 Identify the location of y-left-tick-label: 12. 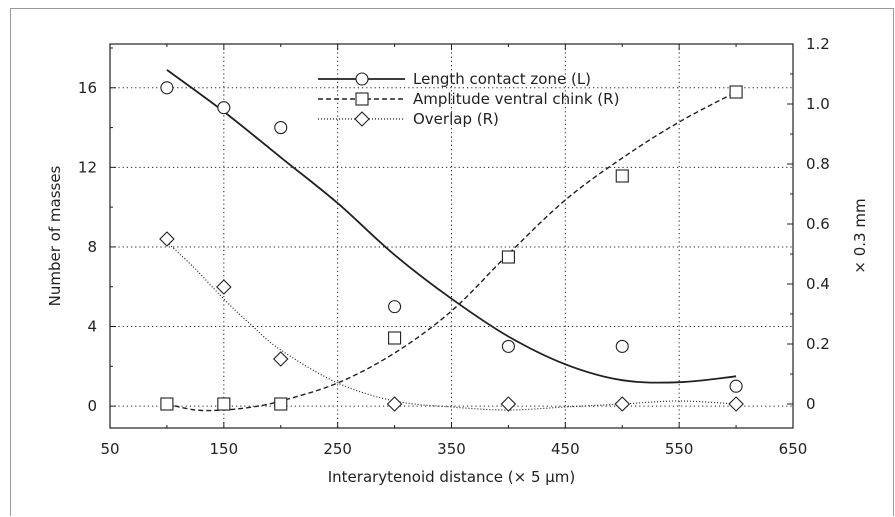
(87, 167).